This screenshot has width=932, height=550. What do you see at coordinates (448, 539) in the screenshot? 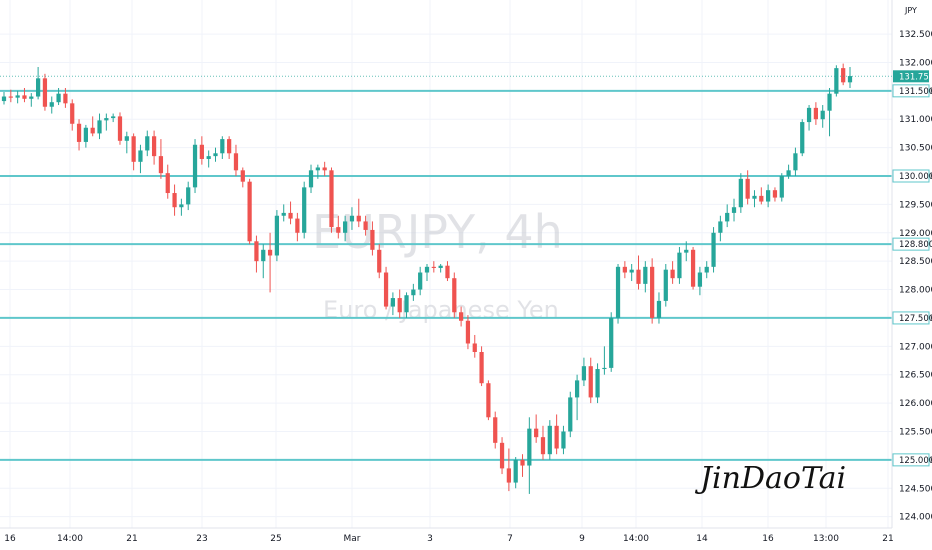
I see `time-axis: 16 14:00 21 23 25 Mar 3 7 9 14:00 14 16 13:00 21` at bounding box center [448, 539].